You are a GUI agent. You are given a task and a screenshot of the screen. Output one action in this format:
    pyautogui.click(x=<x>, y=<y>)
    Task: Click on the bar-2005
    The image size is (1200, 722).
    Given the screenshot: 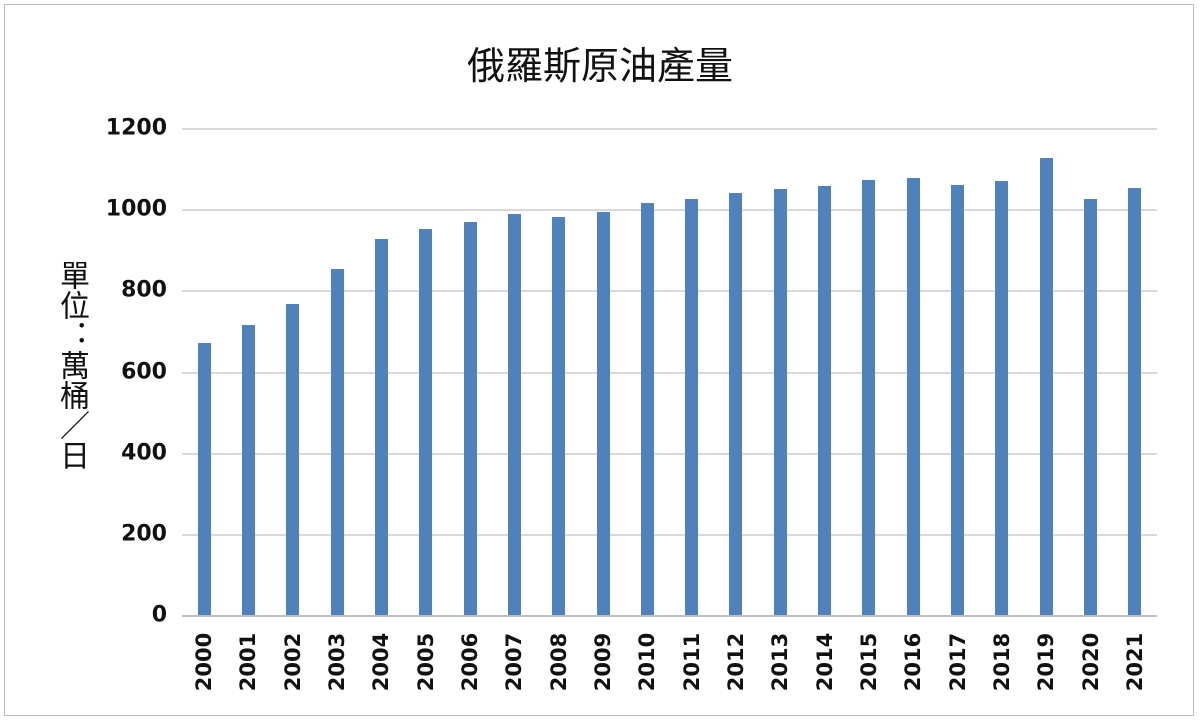 What is the action you would take?
    pyautogui.click(x=426, y=422)
    